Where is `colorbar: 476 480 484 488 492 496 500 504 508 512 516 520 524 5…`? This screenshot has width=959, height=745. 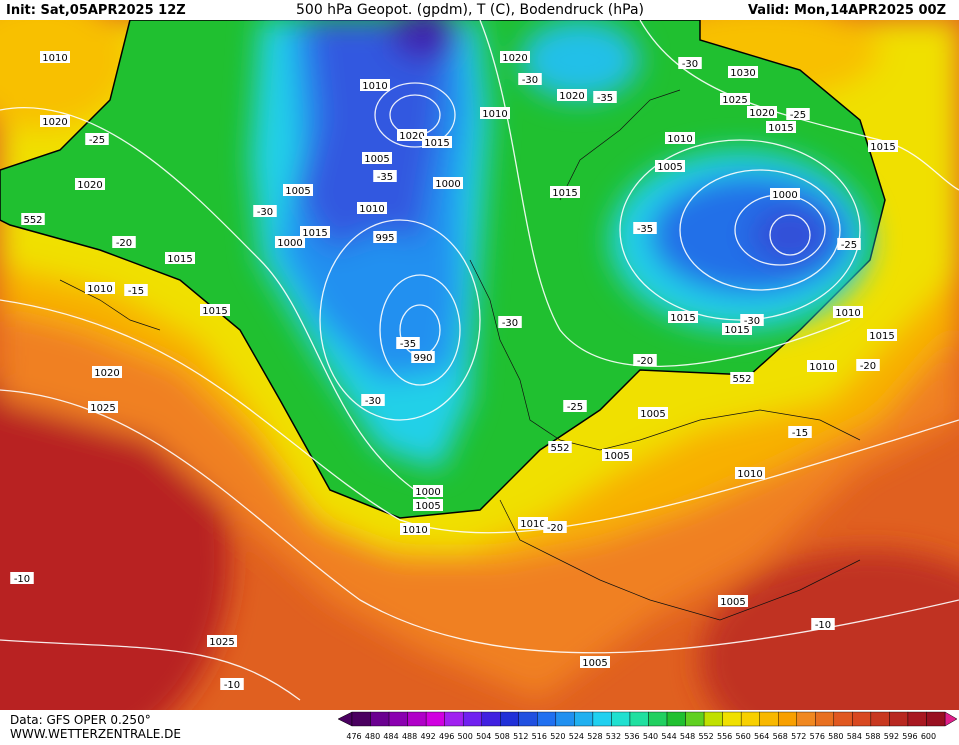 colorbar: 476 480 484 488 492 496 500 504 508 512 516 520 524 5… is located at coordinates (647, 726).